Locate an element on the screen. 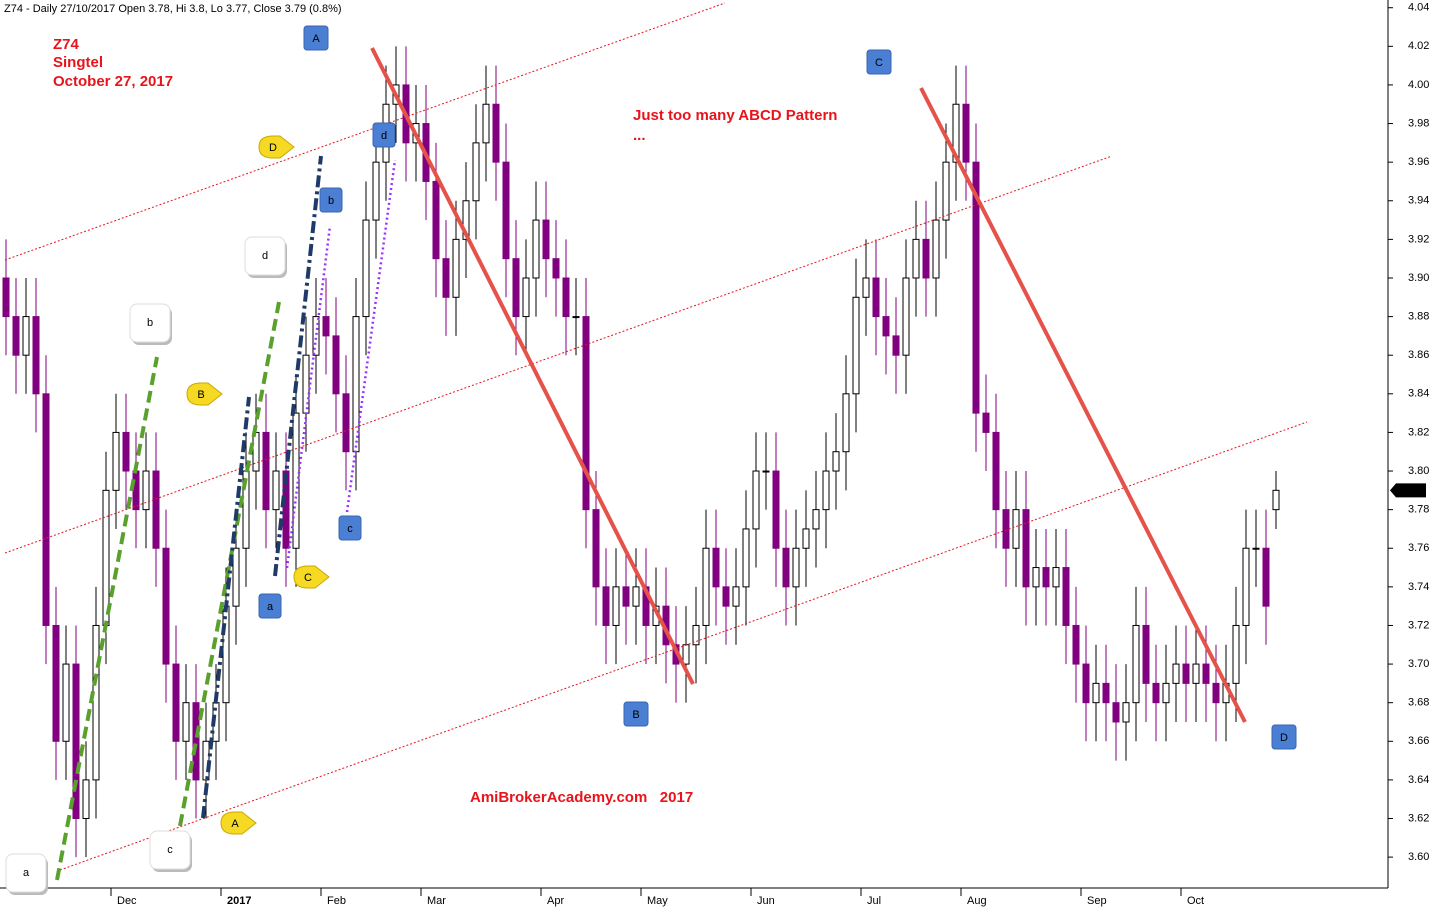 The image size is (1447, 910). note: Just too many ABCD Pattern is located at coordinates (735, 115).